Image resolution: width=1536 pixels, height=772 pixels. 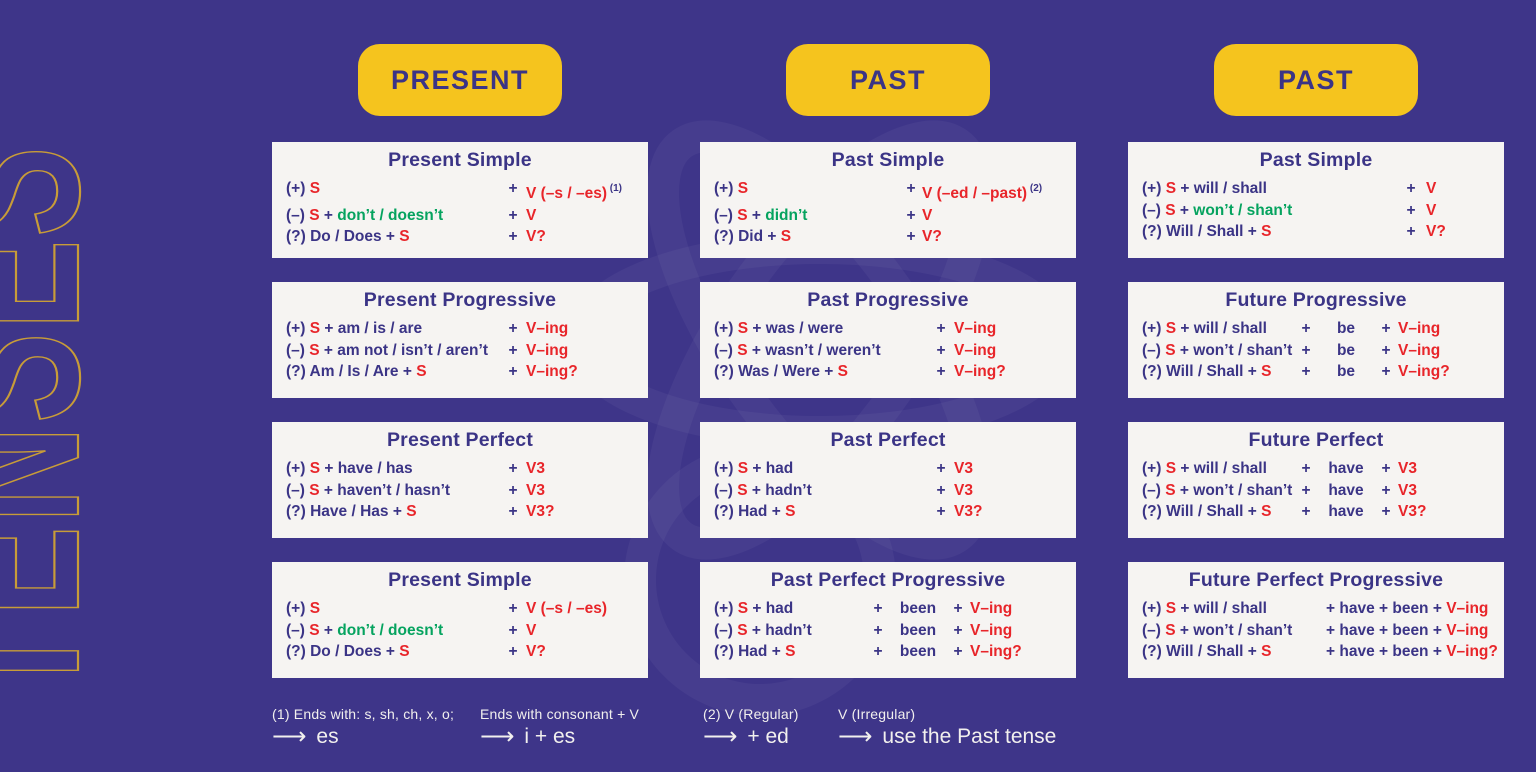 What do you see at coordinates (1316, 329) in the screenshot?
I see `formula-row: (+) S + will / shall + be + V–ing` at bounding box center [1316, 329].